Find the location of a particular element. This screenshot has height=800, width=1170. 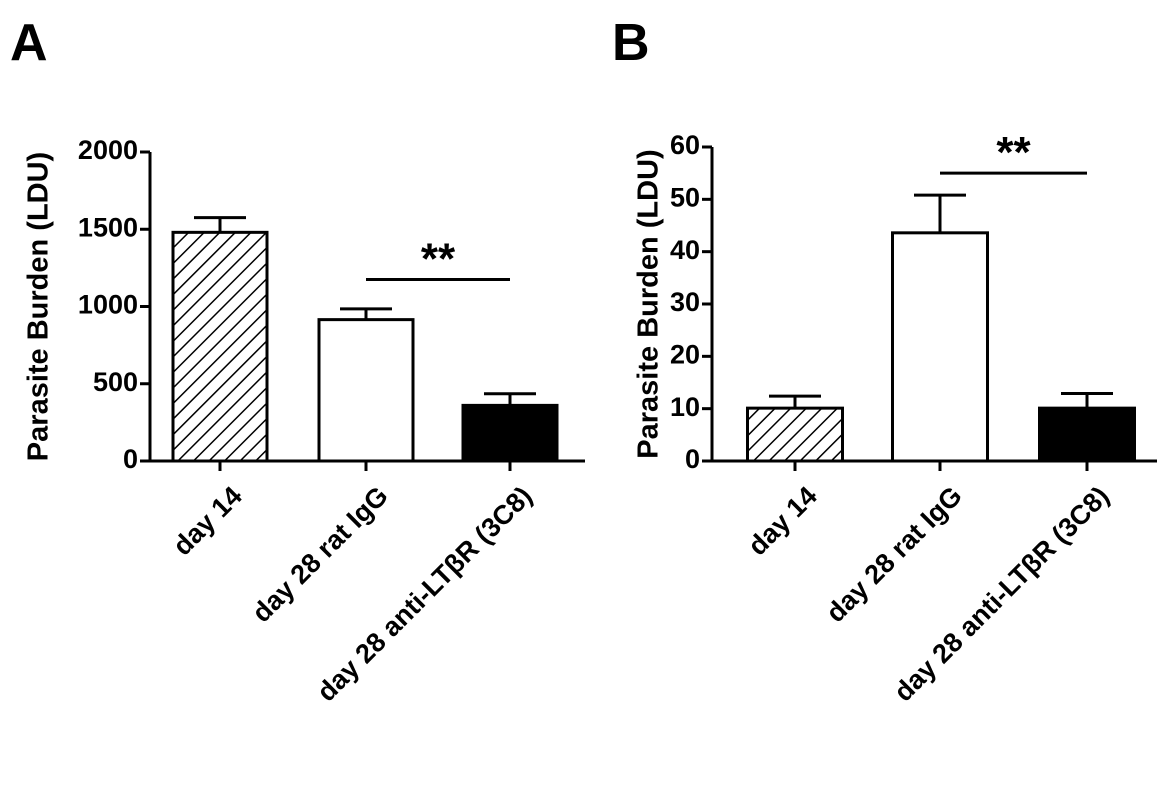

y-tick-label: 50 is located at coordinates (685, 197).